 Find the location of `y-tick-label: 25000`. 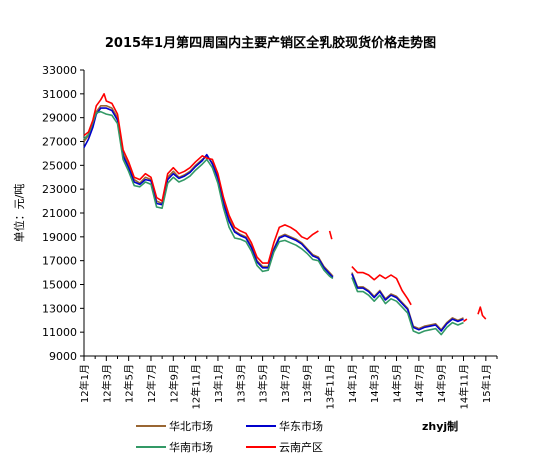

y-tick-label: 25000 is located at coordinates (59, 165).